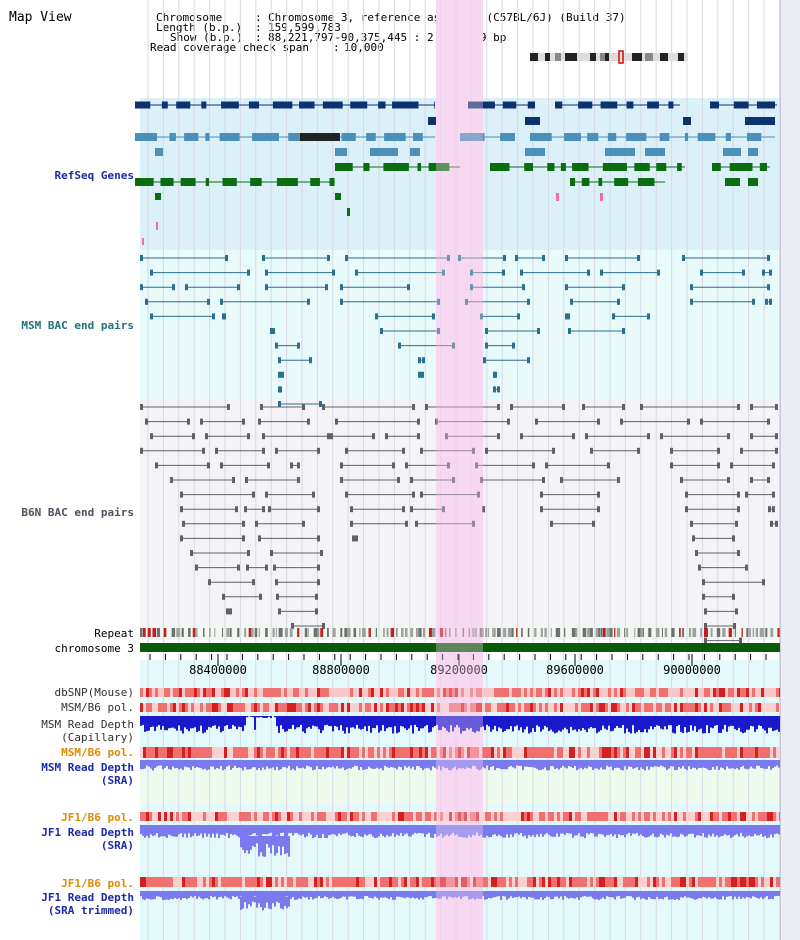 The height and width of the screenshot is (940, 800). Describe the element at coordinates (94, 175) in the screenshot. I see `track-label-refseq: RefSeq Genes` at that location.